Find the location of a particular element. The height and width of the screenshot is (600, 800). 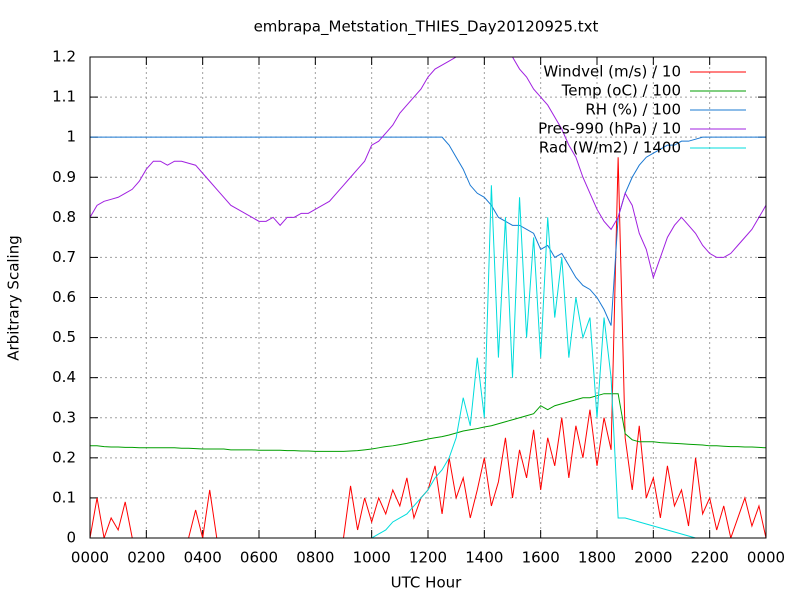

legend-label: Temp (oC) / 100 is located at coordinates (621, 91).